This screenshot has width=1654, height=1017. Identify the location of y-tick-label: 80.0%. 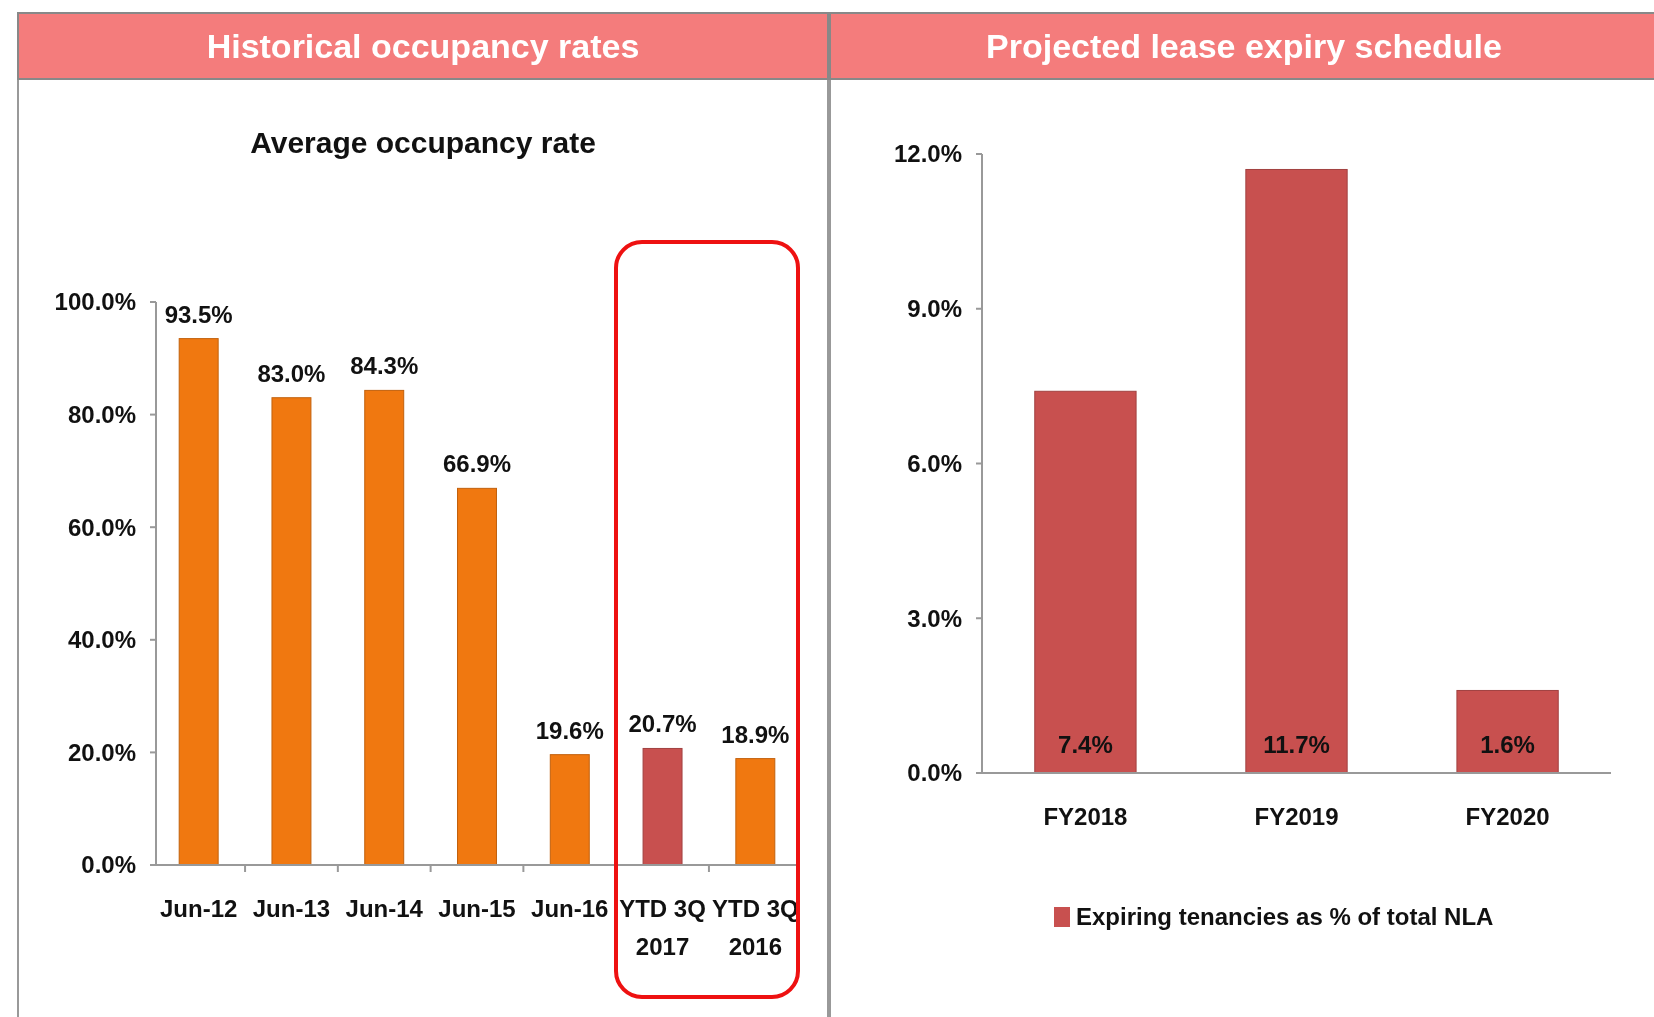
(101, 414).